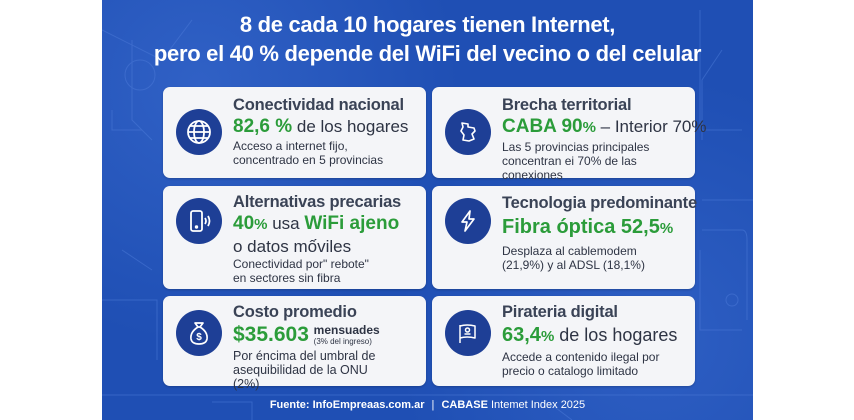 The height and width of the screenshot is (420, 854). What do you see at coordinates (346, 330) in the screenshot?
I see `sub-main-label: mensuades` at bounding box center [346, 330].